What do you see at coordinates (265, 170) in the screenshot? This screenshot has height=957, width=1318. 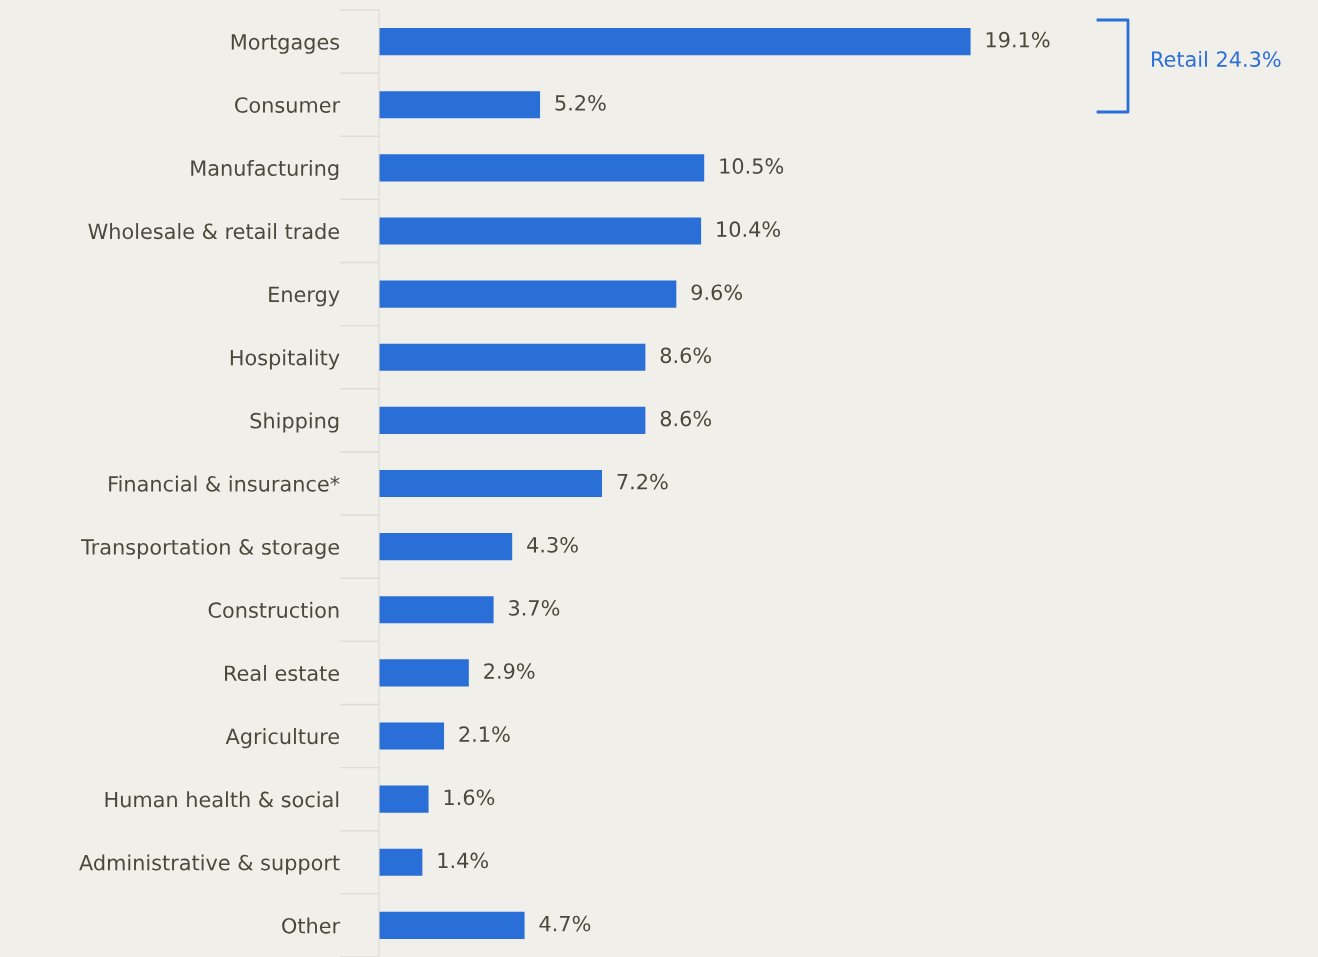 I see `y-tick-label: Manufacturing` at bounding box center [265, 170].